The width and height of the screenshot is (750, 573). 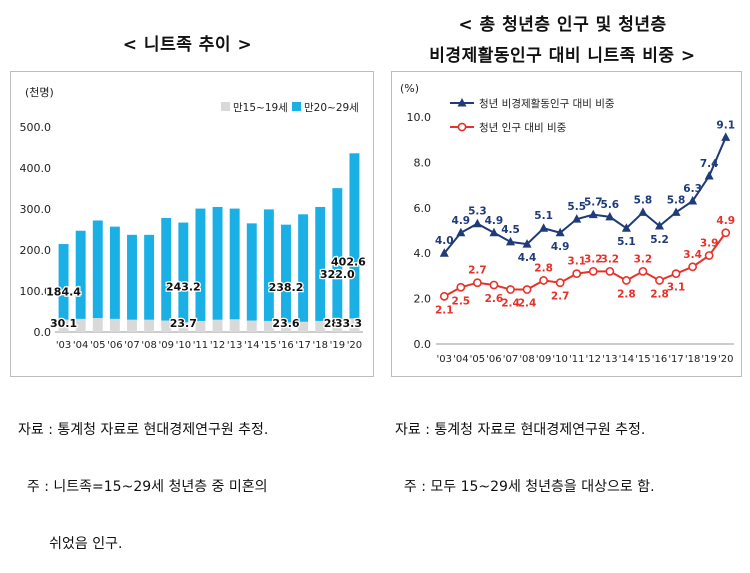 What do you see at coordinates (576, 207) in the screenshot?
I see `navy-series-data-label: 5.5` at bounding box center [576, 207].